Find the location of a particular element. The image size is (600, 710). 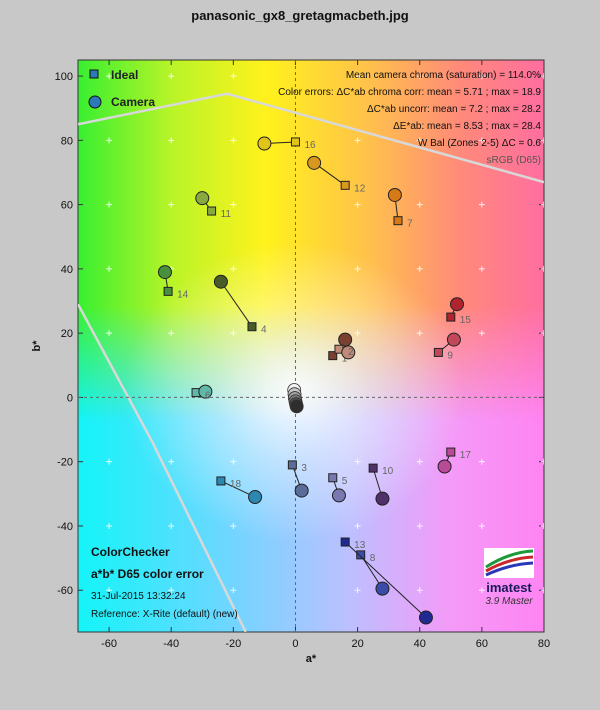

patch-17-camera is located at coordinates (444, 466).